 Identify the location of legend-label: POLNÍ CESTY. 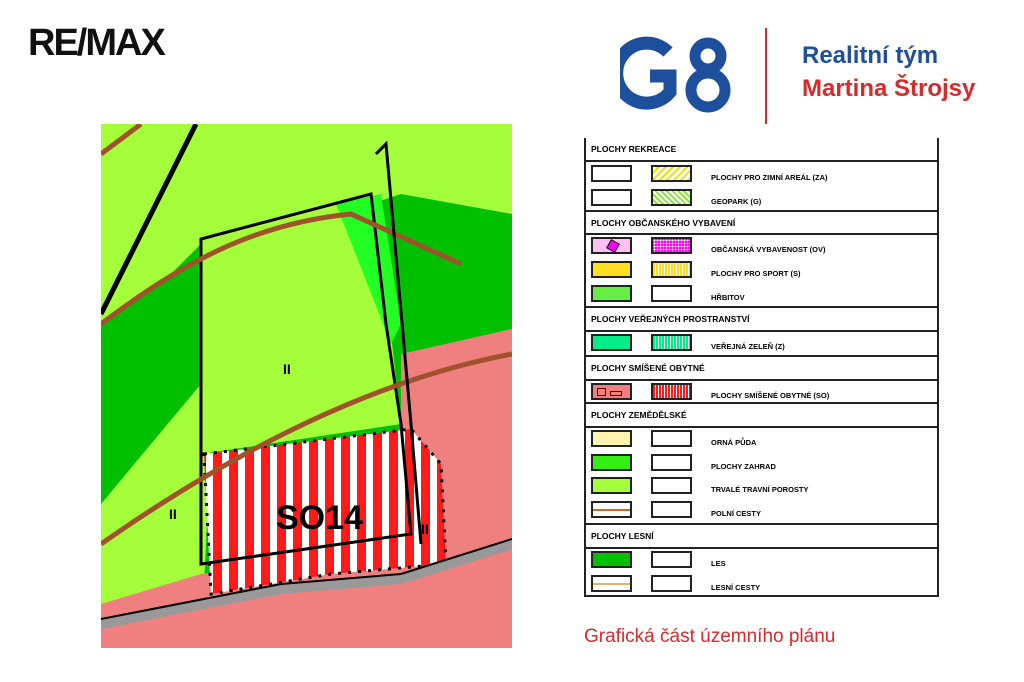
(736, 513).